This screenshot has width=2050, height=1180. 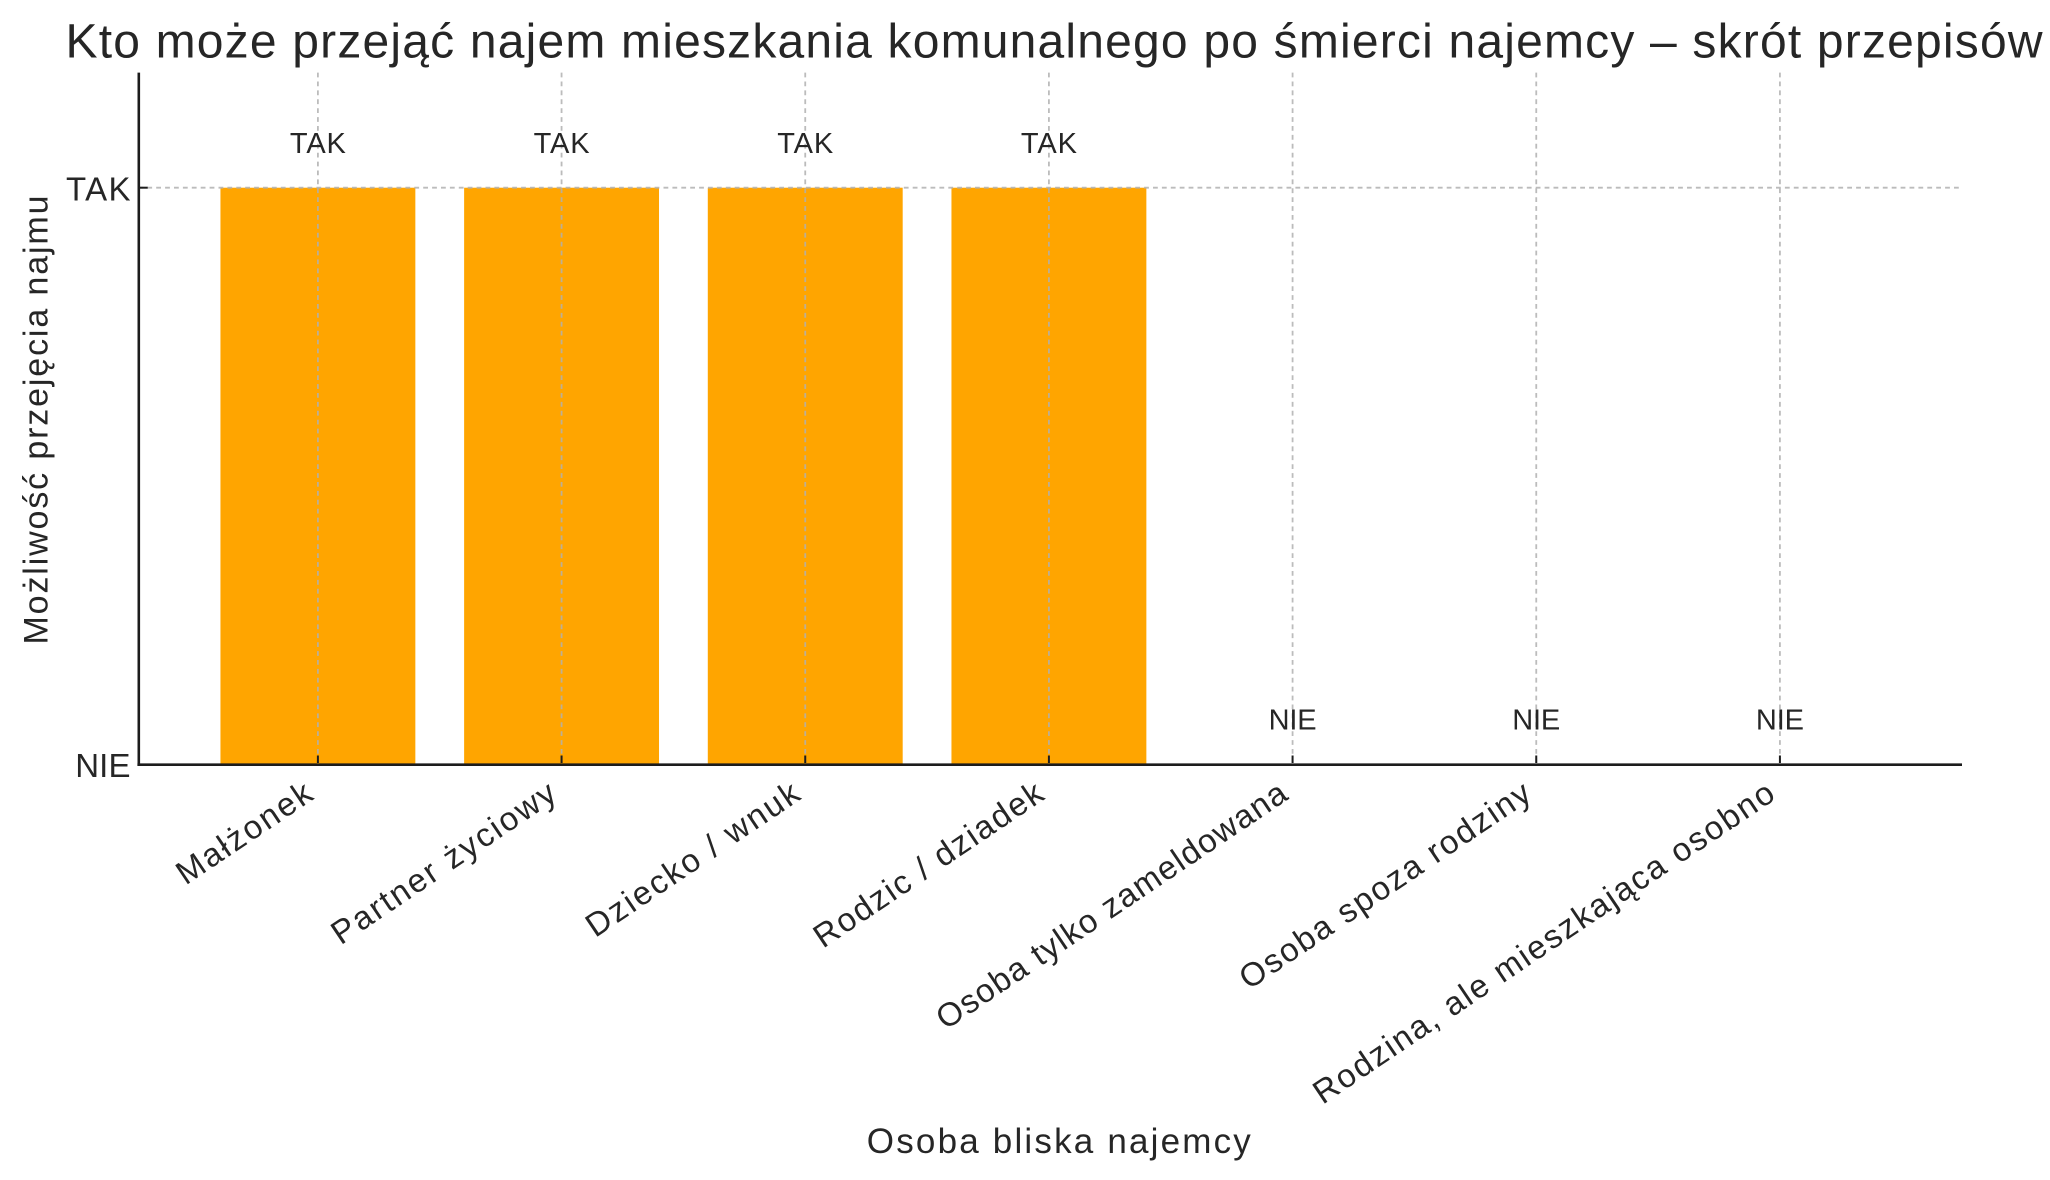 What do you see at coordinates (37, 420) in the screenshot?
I see `svg-text: Możliwość przejęcia najmu` at bounding box center [37, 420].